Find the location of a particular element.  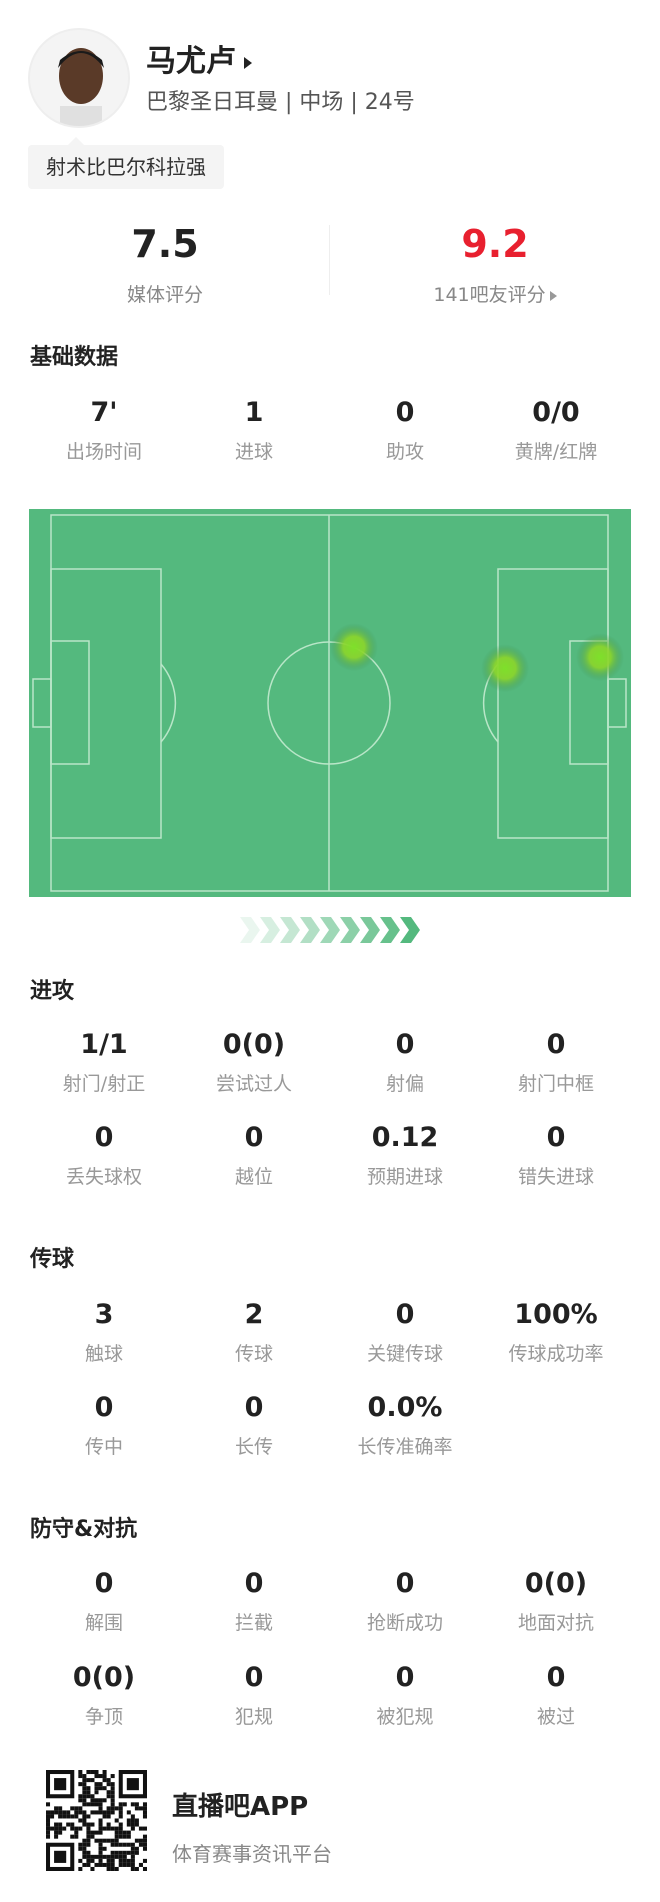

section-title: 基础数据 is located at coordinates (74, 357).